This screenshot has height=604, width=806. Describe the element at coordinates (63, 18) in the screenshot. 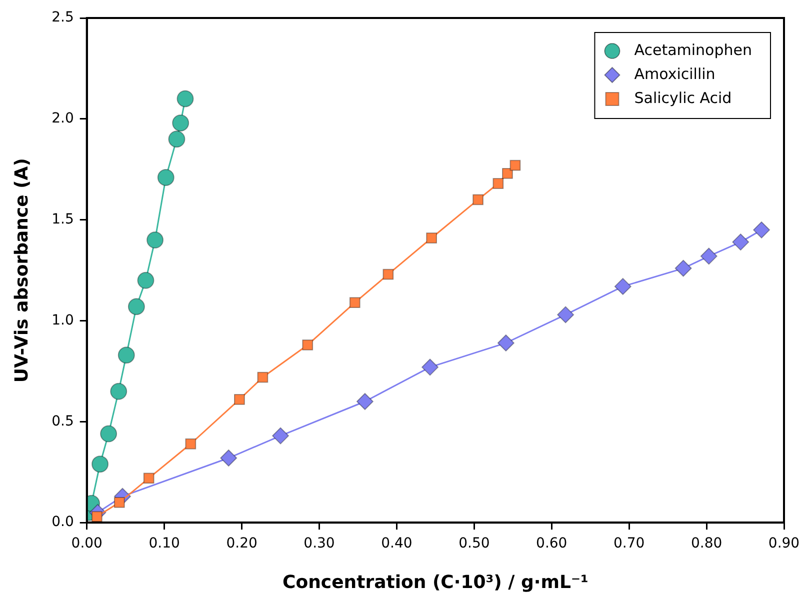

I see `y-tick-label: 2.5` at that location.